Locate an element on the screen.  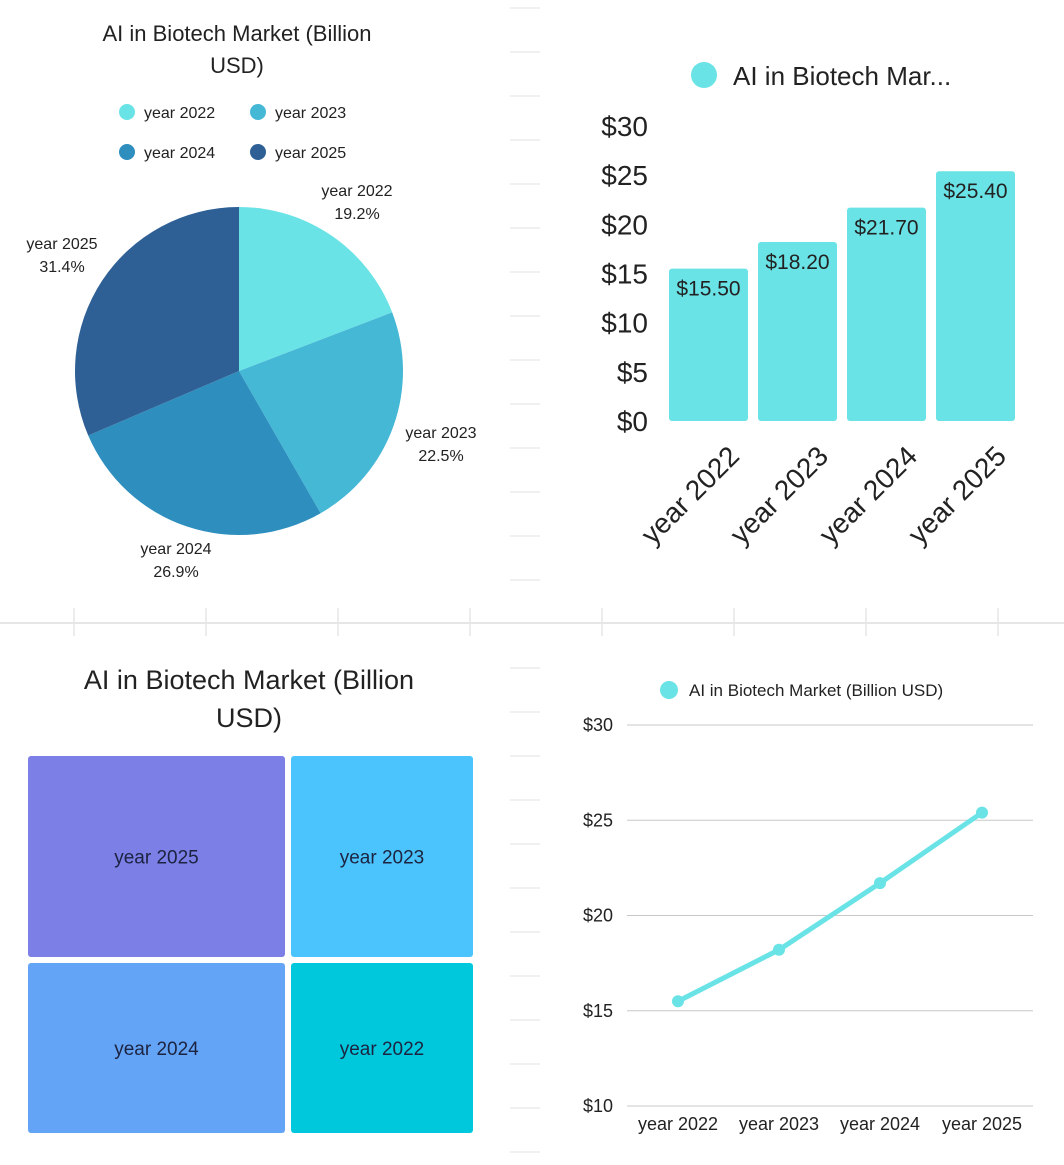
y-tick-label: $5 is located at coordinates (632, 372).